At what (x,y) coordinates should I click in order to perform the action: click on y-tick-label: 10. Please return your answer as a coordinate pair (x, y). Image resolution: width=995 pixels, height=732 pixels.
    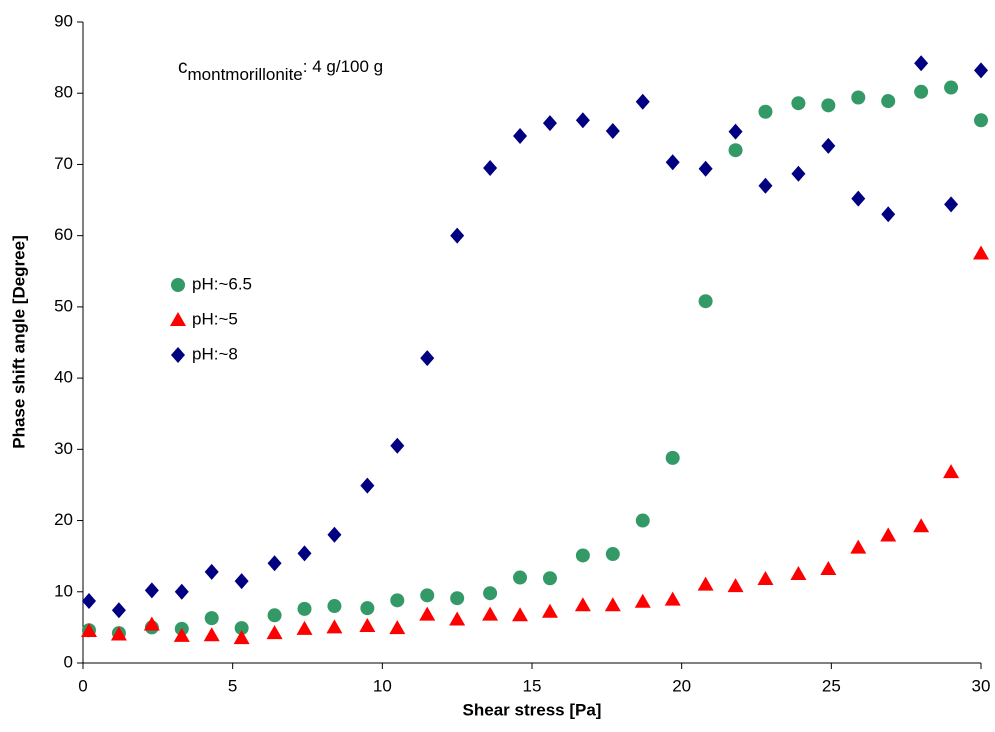
    Looking at the image, I should click on (63, 590).